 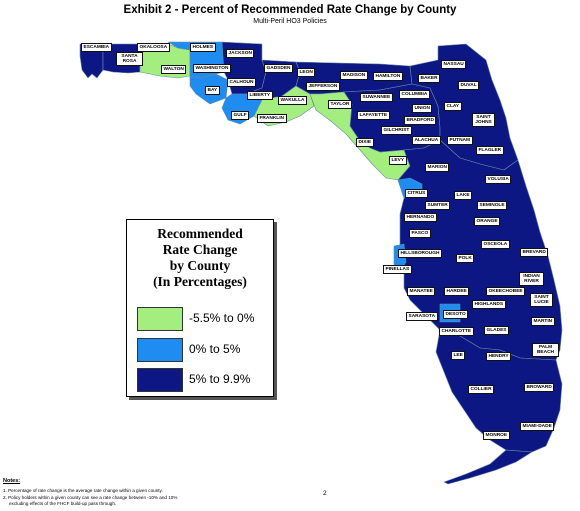 What do you see at coordinates (496, 330) in the screenshot?
I see `county-label-glades: GLADES` at bounding box center [496, 330].